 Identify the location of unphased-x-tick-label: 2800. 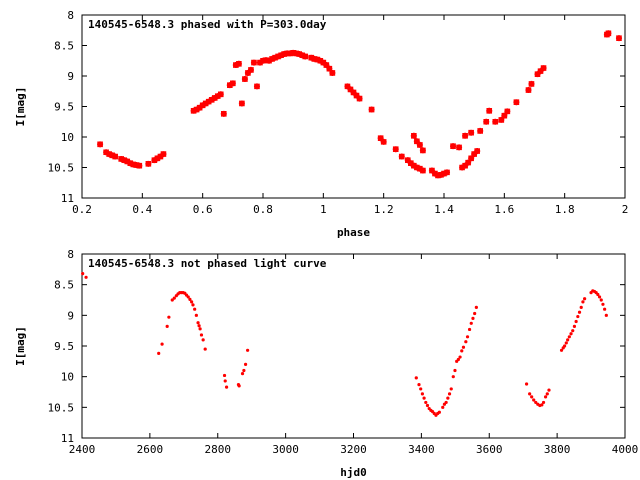
(218, 449).